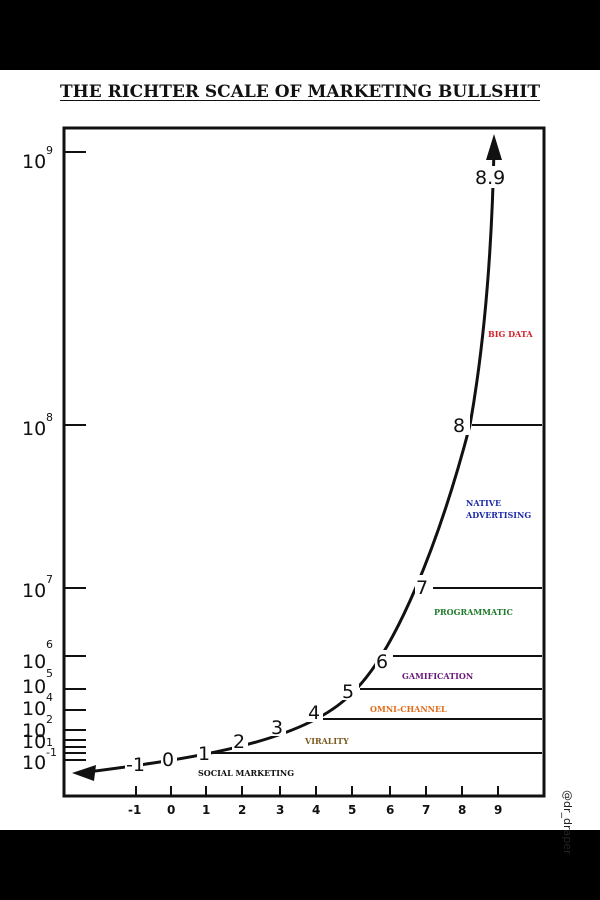 The height and width of the screenshot is (900, 600). Describe the element at coordinates (300, 92) in the screenshot. I see `page-title: THE RICHTER SCALE OF MARKETING BULLSHIT` at that location.